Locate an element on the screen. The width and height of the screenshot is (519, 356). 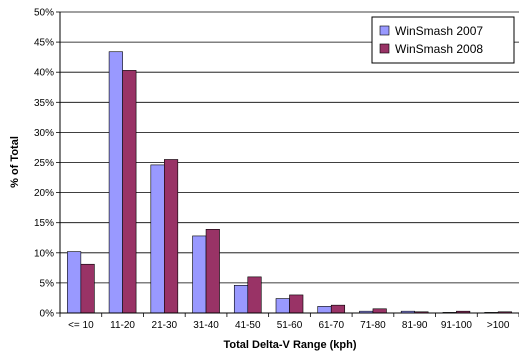
legend-label-winsmash-2007: WinSmash 2007 is located at coordinates (439, 31).